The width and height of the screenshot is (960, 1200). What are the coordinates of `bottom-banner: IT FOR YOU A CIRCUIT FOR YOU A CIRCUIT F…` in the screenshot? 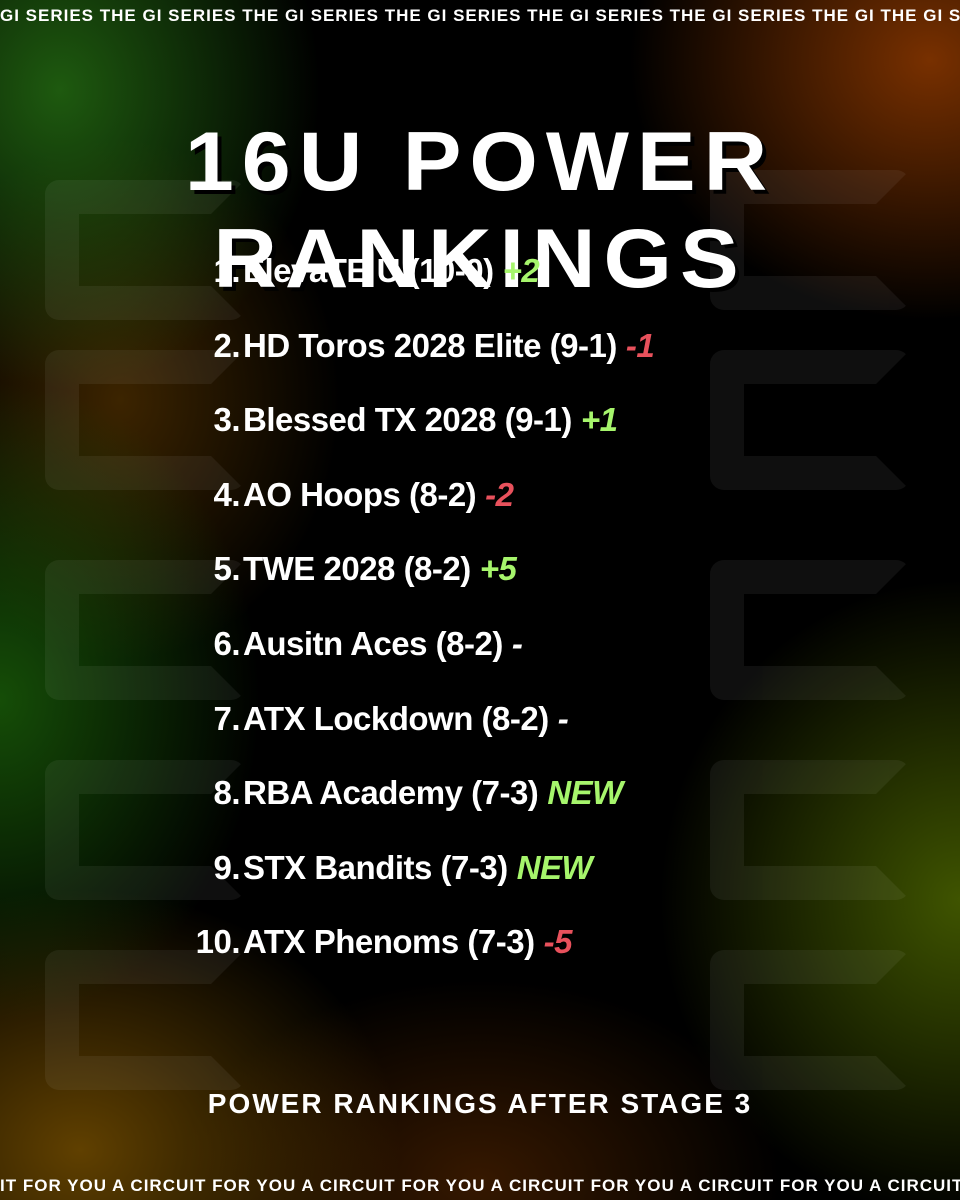 It's located at (480, 1185).